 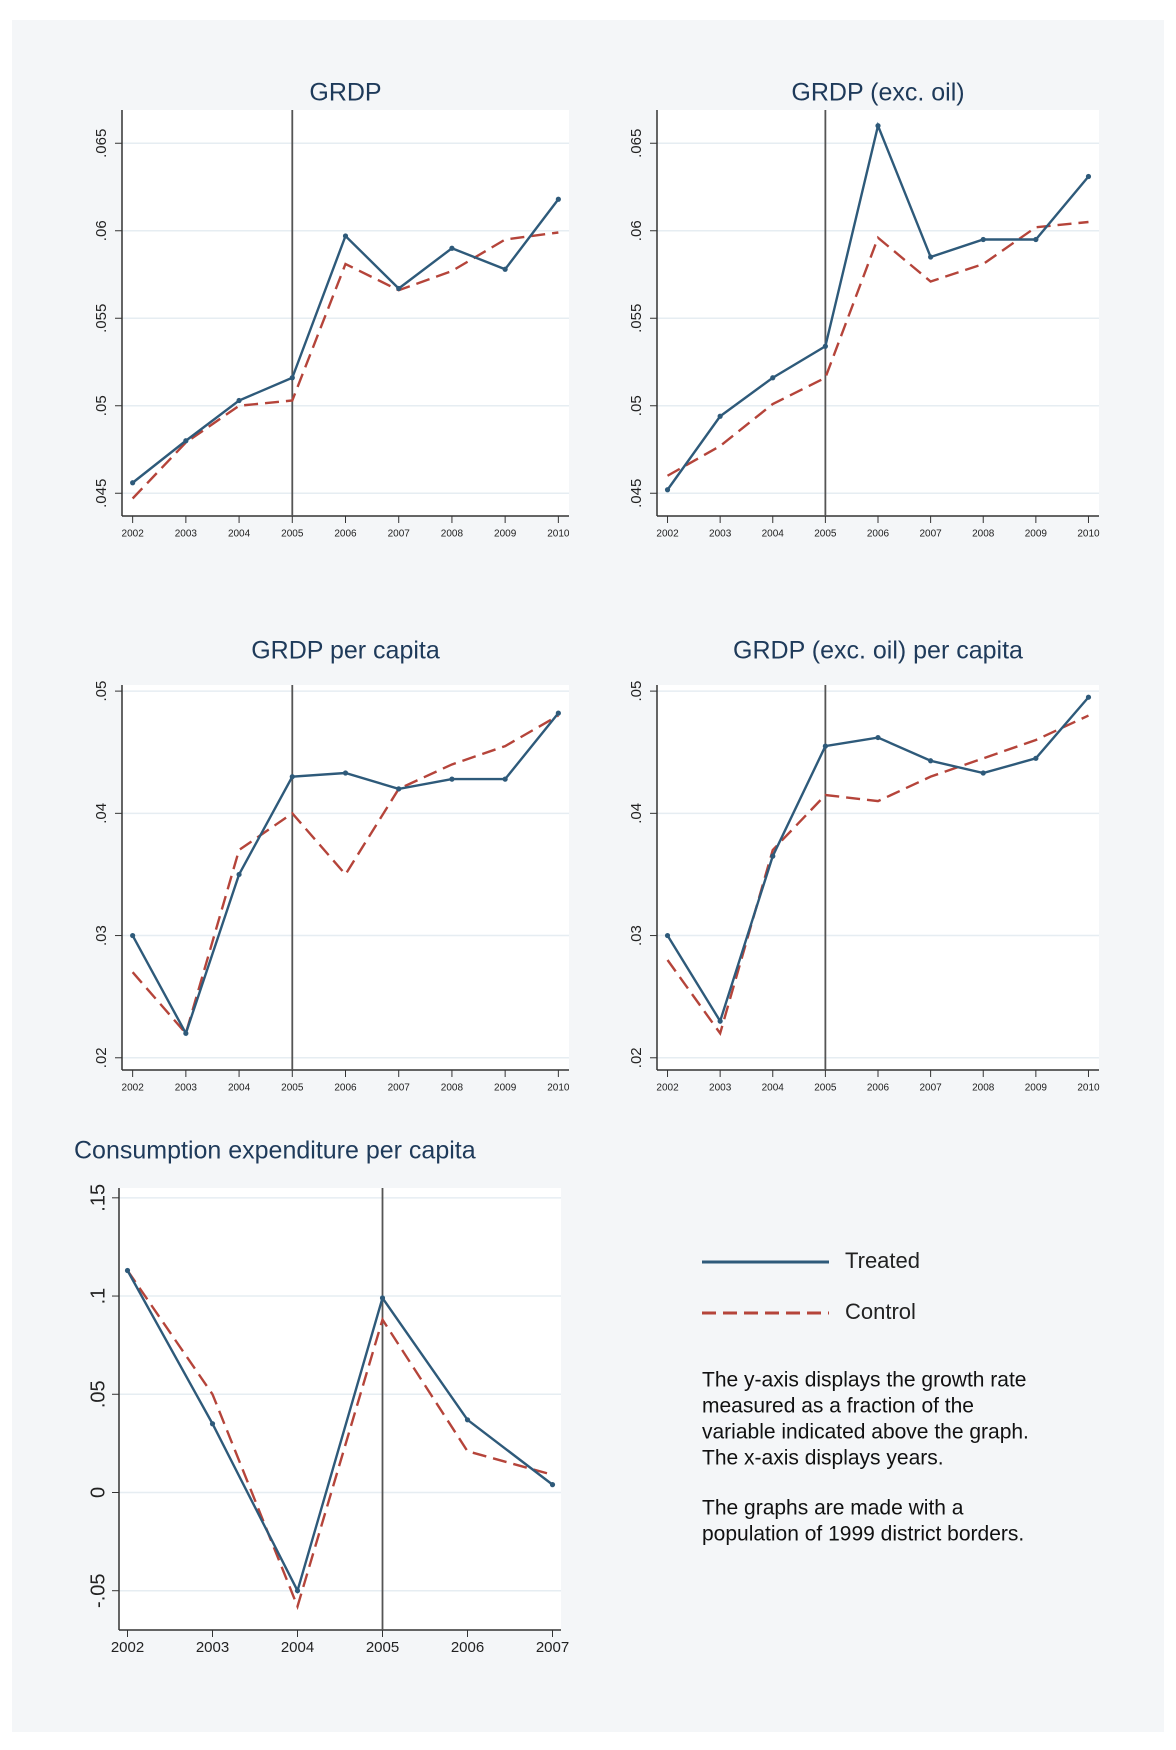 I want to click on chart-title: Consumption expenditure per capita, so click(x=275, y=1151).